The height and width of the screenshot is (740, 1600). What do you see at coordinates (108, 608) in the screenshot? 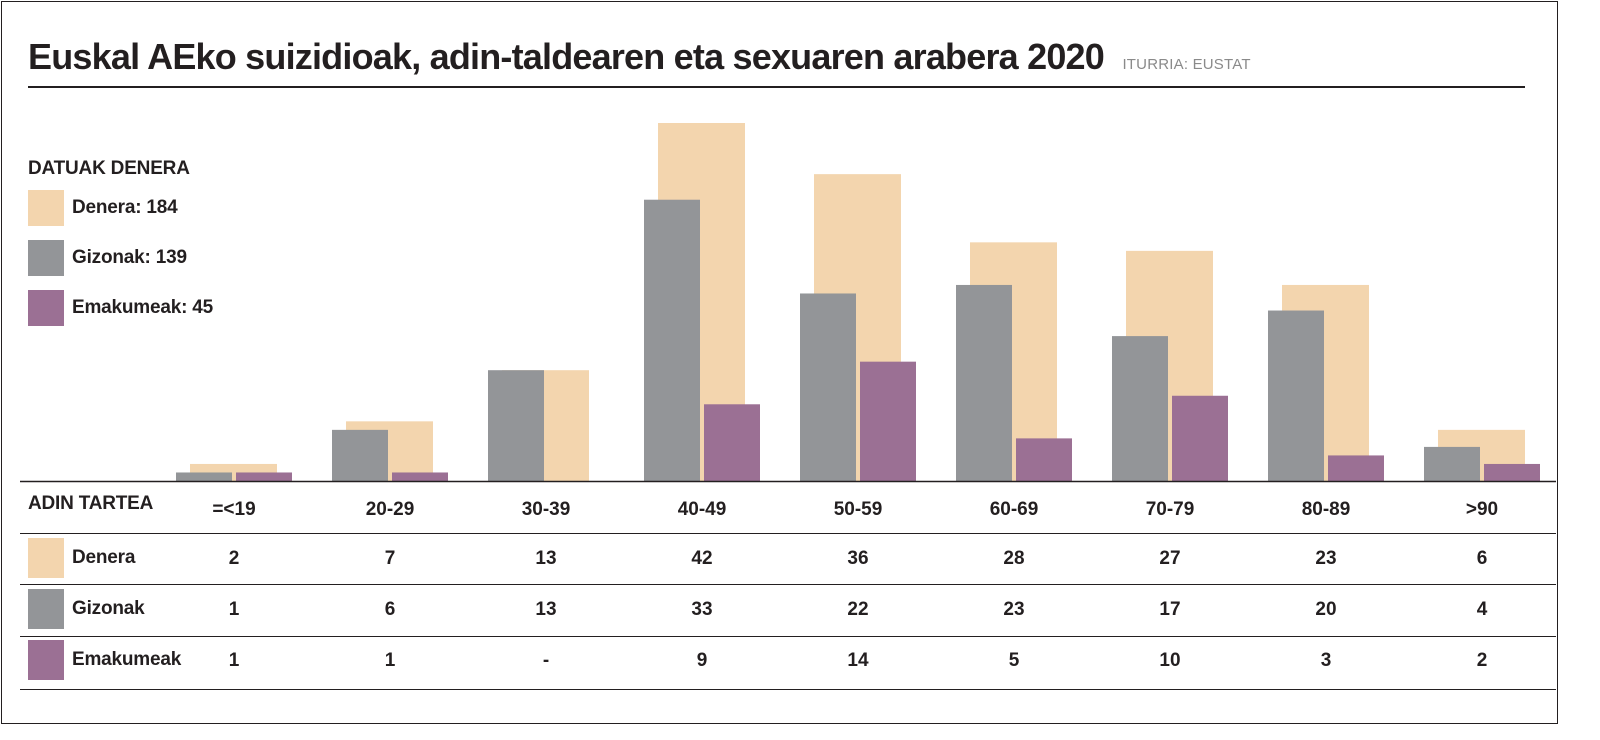
I see `table-row-name: Gizonak` at bounding box center [108, 608].